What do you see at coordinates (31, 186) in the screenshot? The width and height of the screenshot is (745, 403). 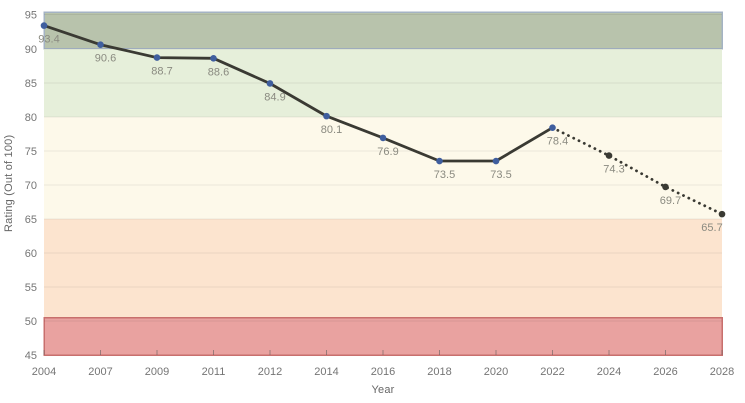 I see `y-tick-label: 70` at bounding box center [31, 186].